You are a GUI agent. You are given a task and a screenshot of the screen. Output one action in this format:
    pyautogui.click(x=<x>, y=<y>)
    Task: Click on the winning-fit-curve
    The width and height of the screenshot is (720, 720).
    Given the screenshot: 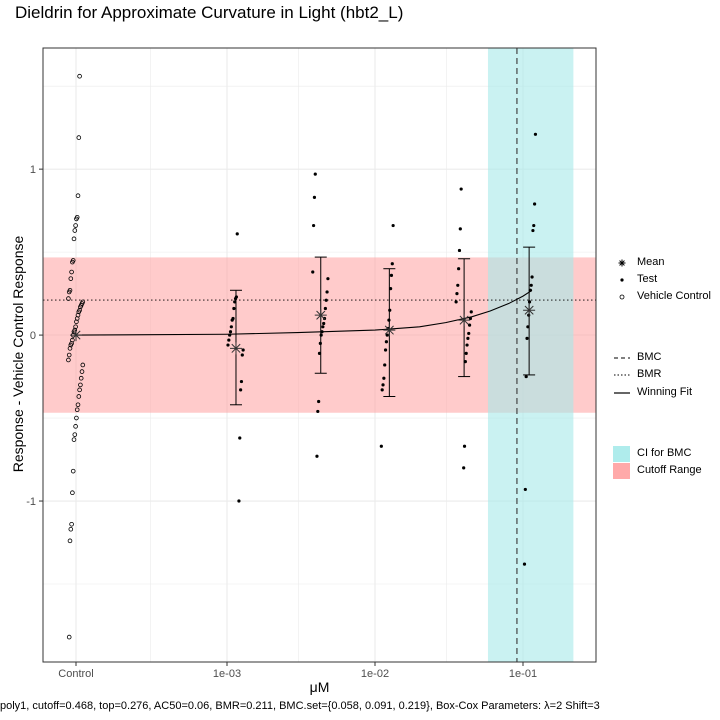 What is the action you would take?
    pyautogui.click(x=304, y=312)
    